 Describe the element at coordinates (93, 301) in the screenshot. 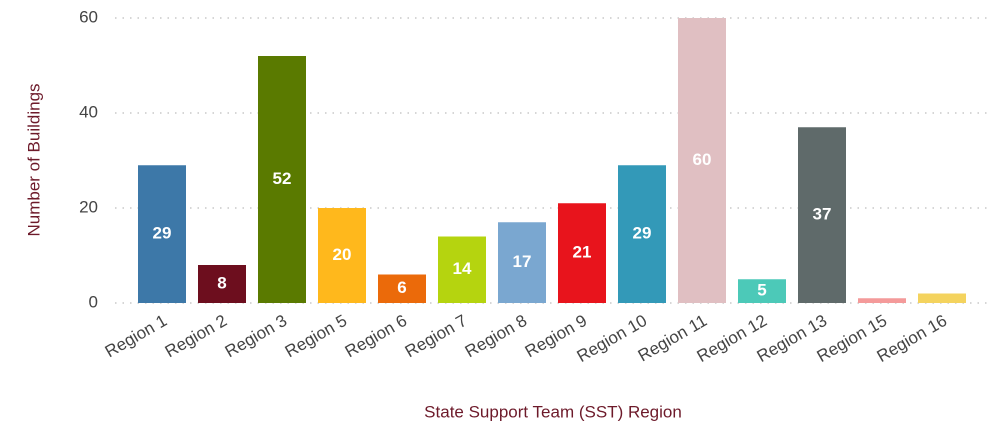

I see `y-tick-label: 0` at that location.